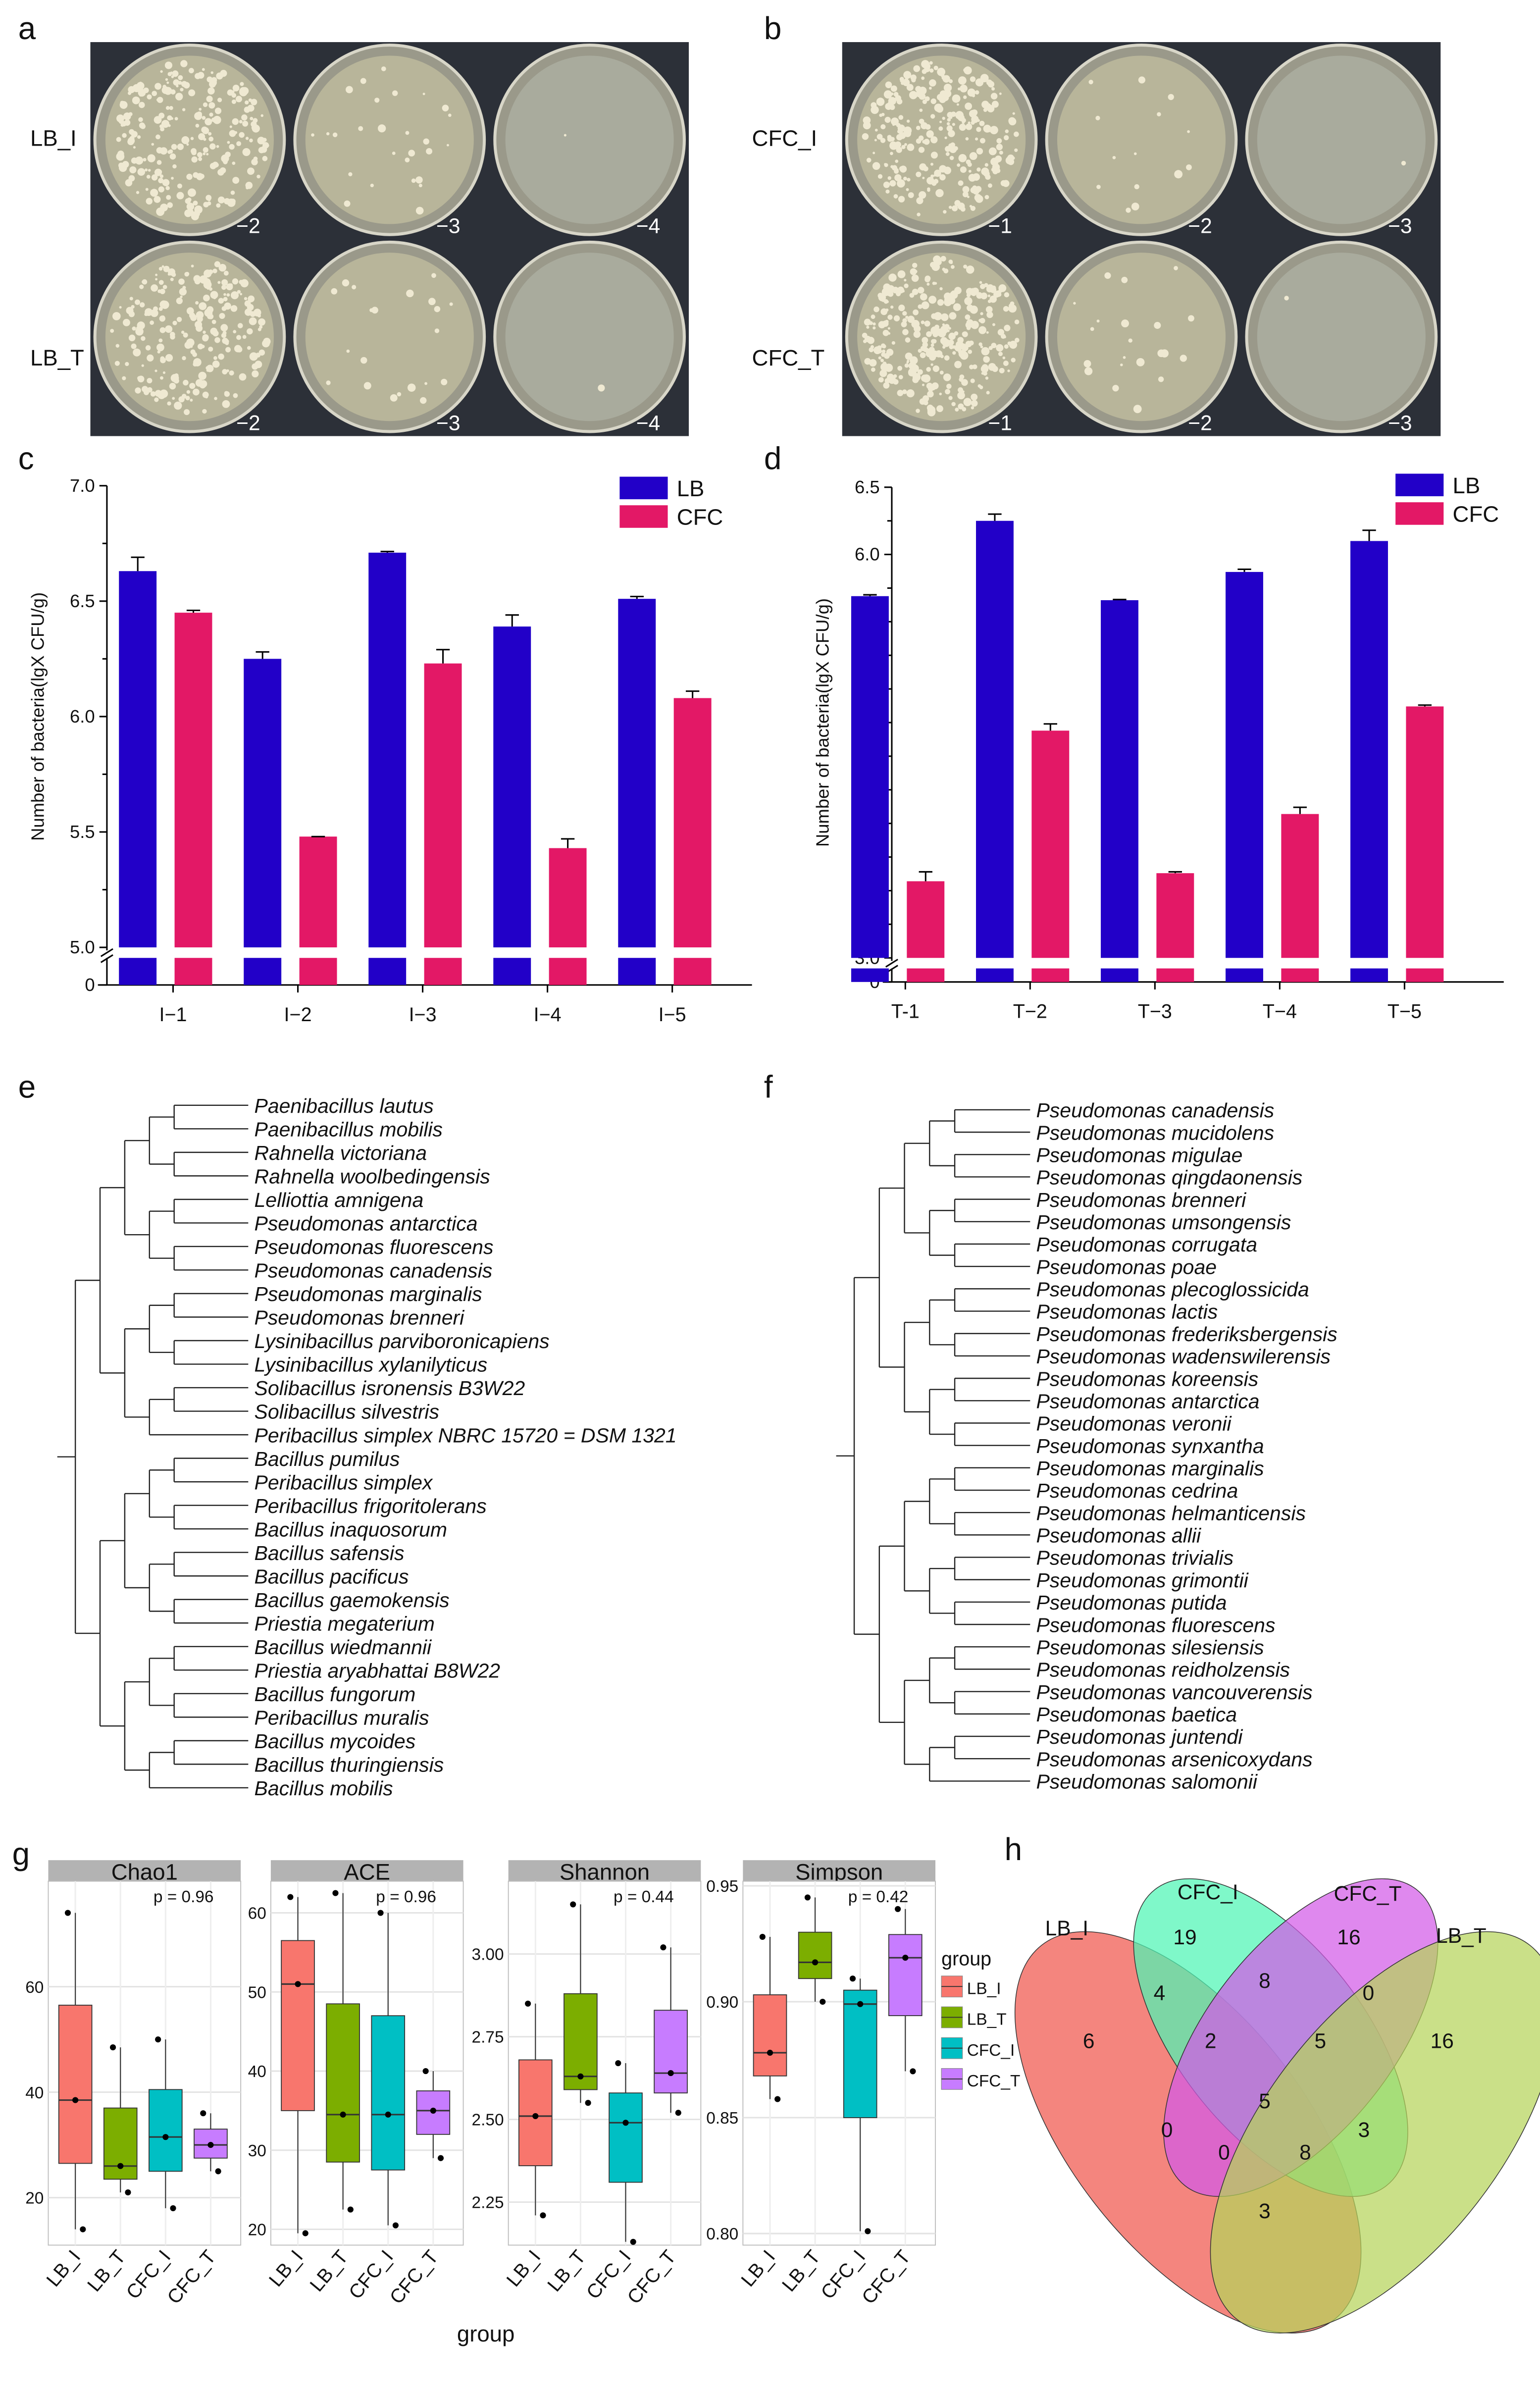 The width and height of the screenshot is (1540, 2391). Describe the element at coordinates (1146, 1244) in the screenshot. I see `taxon-label: Pseudomonas corrugata` at that location.